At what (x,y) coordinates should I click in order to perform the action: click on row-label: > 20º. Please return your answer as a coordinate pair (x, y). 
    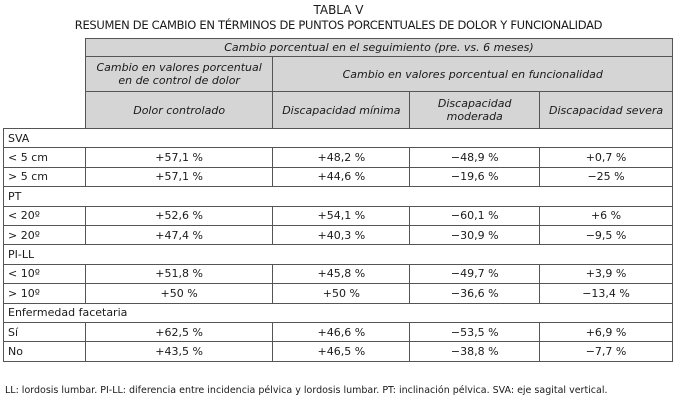
    Looking at the image, I should click on (44, 235).